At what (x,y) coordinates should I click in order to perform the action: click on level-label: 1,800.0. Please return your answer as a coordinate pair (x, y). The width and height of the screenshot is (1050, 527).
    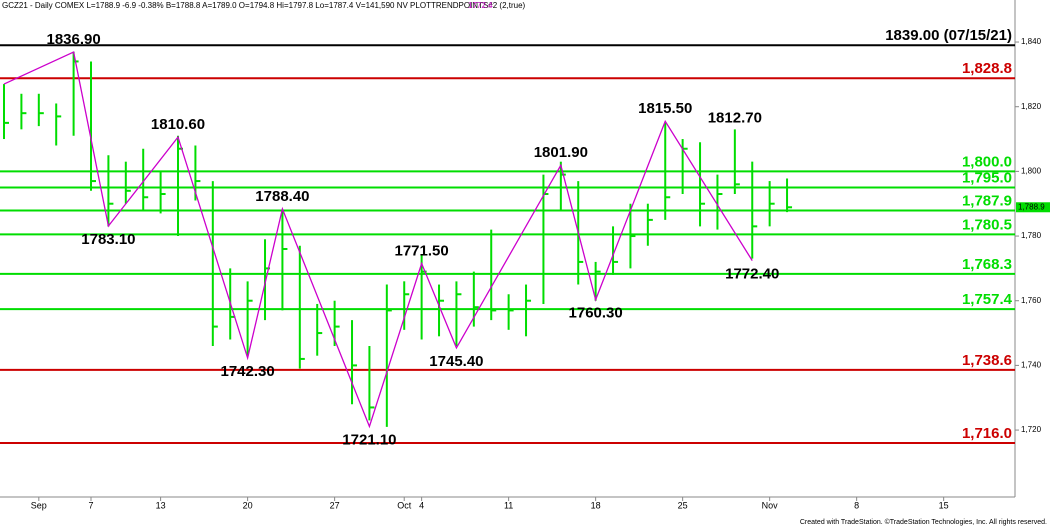
    Looking at the image, I should click on (987, 161).